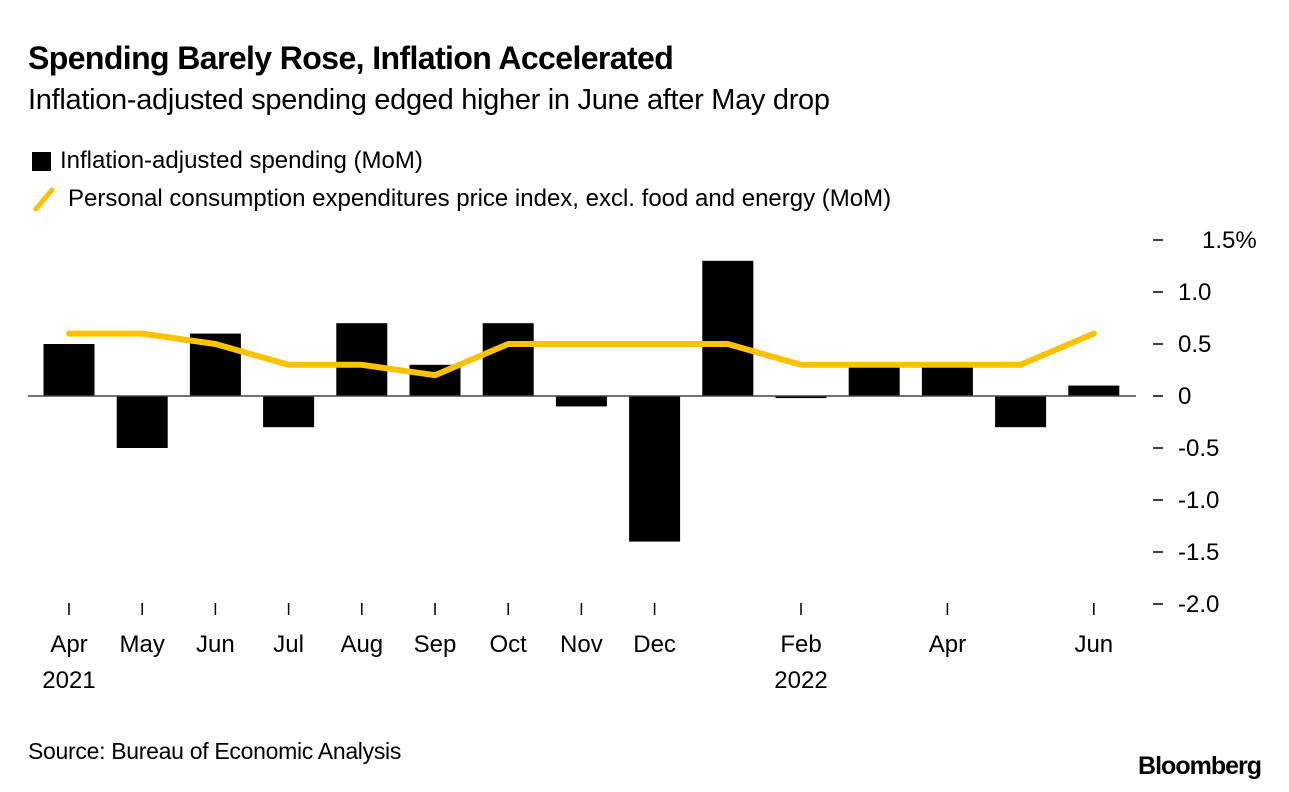 This screenshot has width=1289, height=792. What do you see at coordinates (508, 359) in the screenshot?
I see `bar-oct-2021` at bounding box center [508, 359].